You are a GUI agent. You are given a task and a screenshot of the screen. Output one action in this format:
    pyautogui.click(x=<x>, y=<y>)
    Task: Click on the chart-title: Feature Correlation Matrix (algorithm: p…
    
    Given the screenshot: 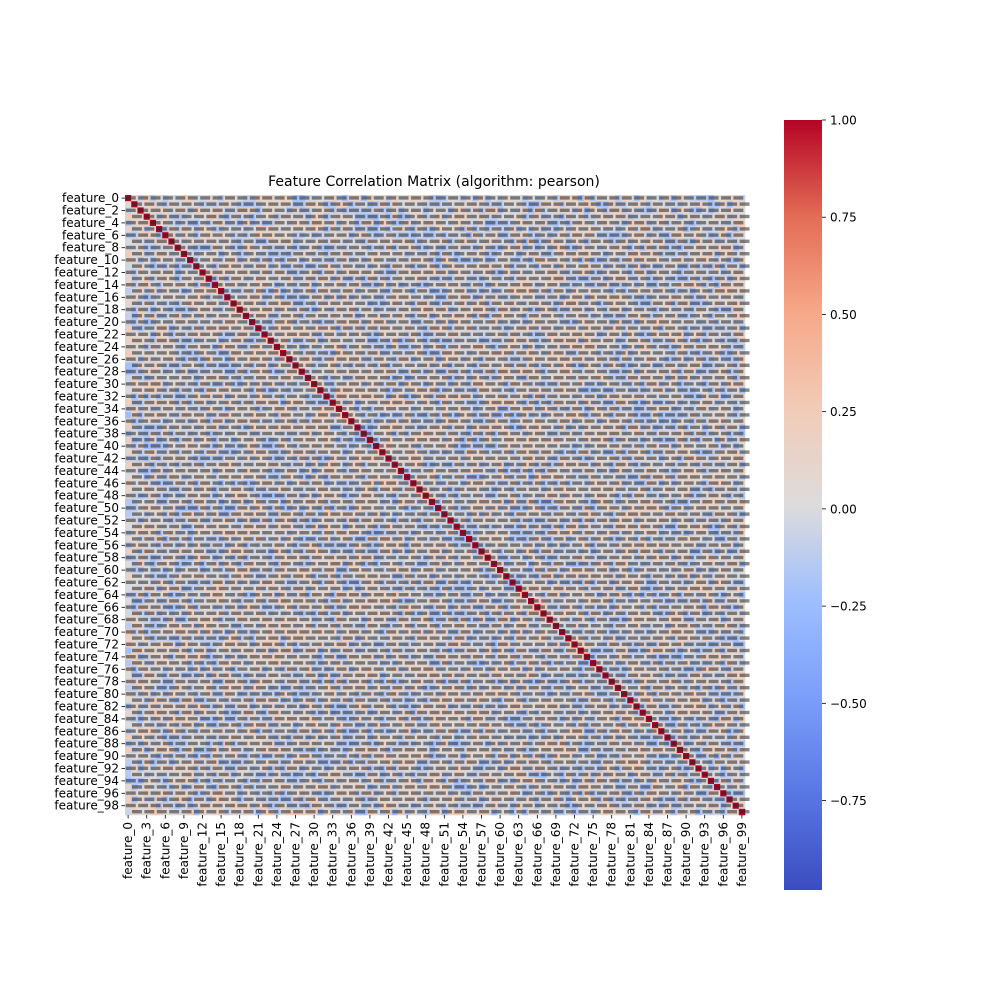 What is the action you would take?
    pyautogui.click(x=434, y=182)
    